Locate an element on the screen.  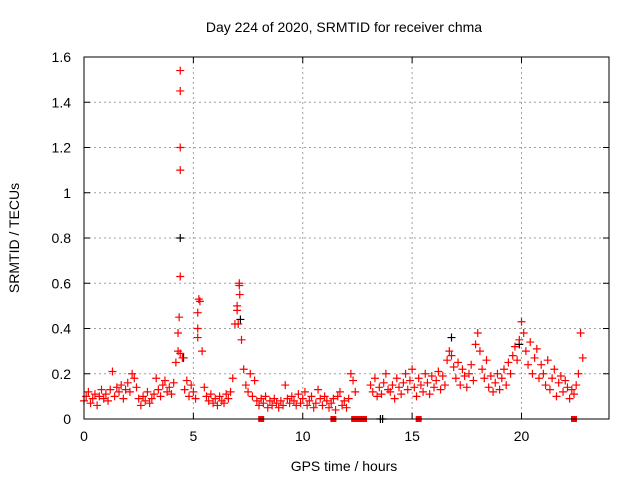
y-tick-label: 0.8 is located at coordinates (62, 238).